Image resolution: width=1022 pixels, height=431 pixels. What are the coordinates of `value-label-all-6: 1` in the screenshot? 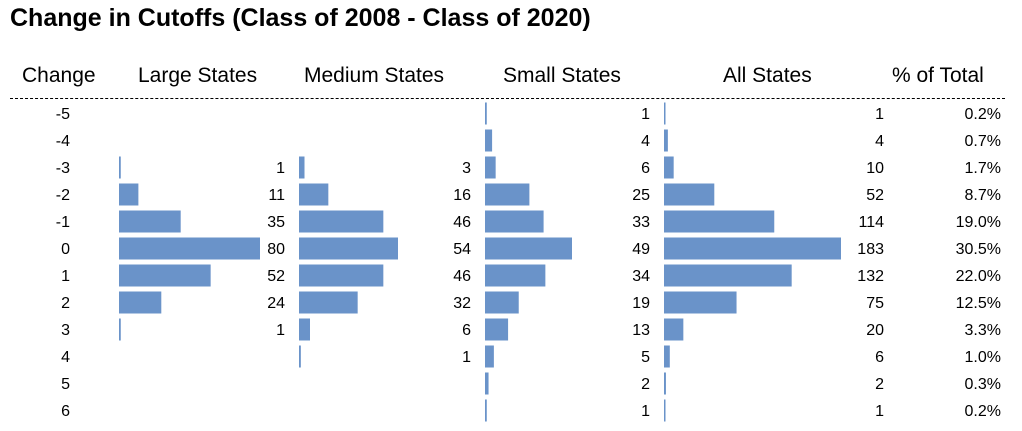 It's located at (879, 411).